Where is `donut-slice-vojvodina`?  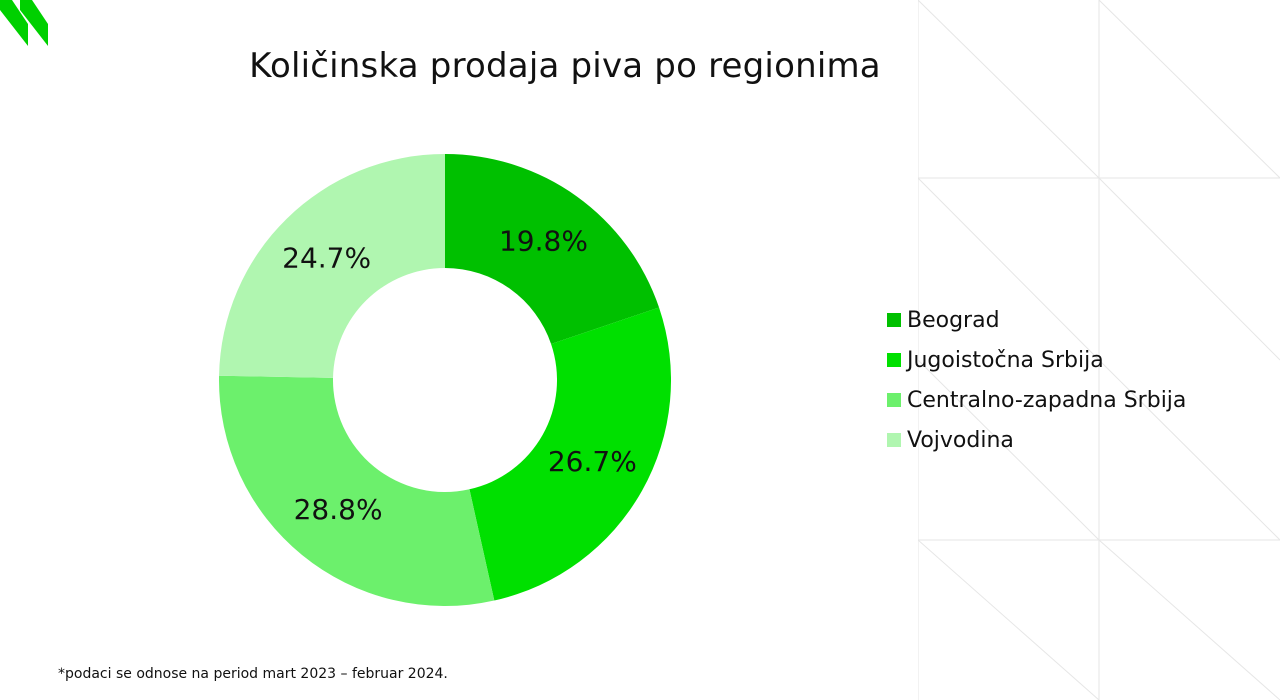 donut-slice-vojvodina is located at coordinates (332, 266).